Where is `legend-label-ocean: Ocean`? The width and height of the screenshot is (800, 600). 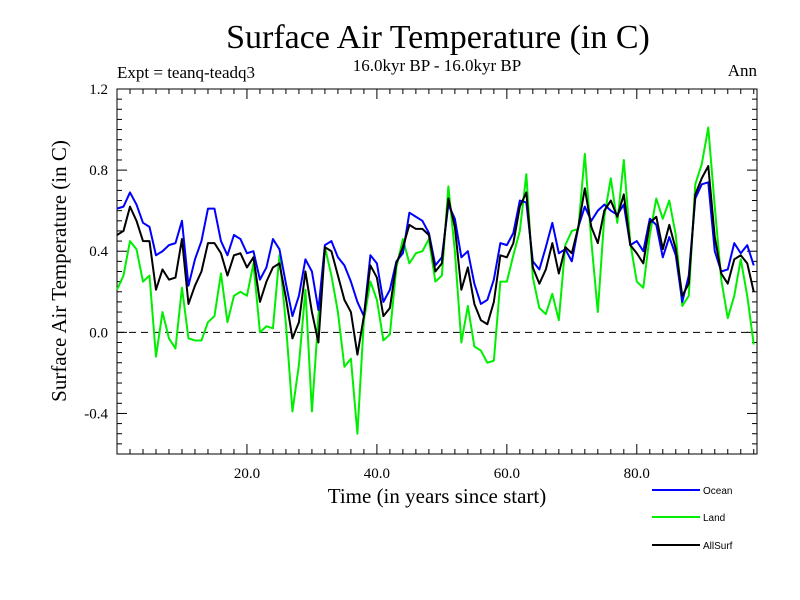 legend-label-ocean: Ocean is located at coordinates (717, 491).